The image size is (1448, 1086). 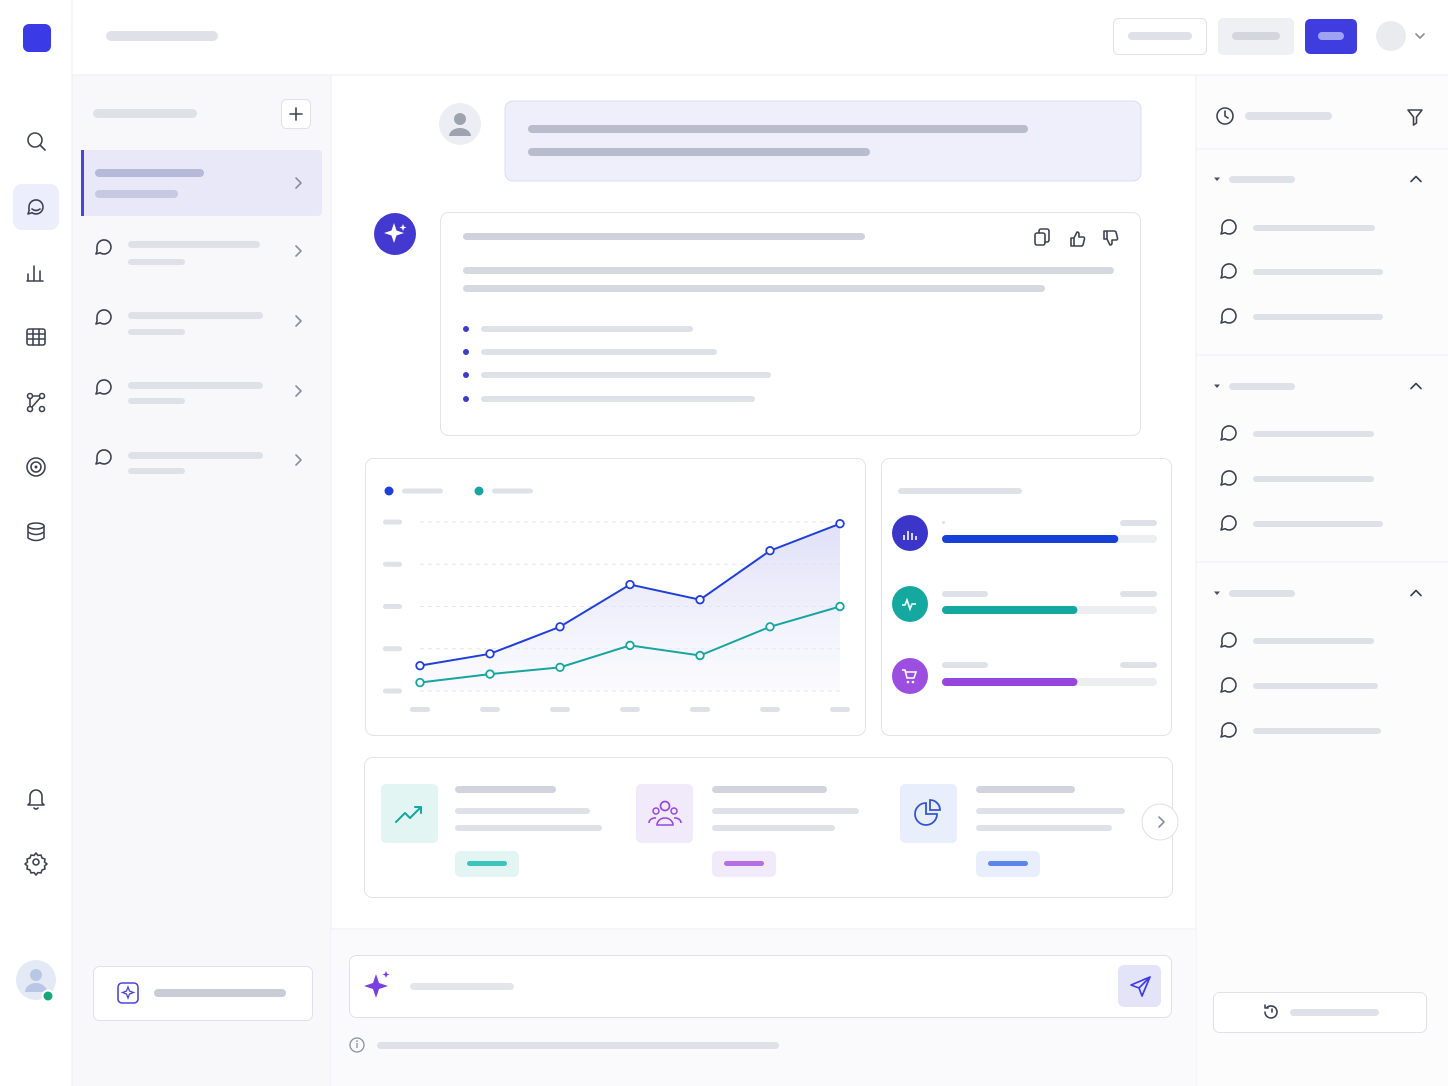 I want to click on copy-button, so click(x=1042, y=237).